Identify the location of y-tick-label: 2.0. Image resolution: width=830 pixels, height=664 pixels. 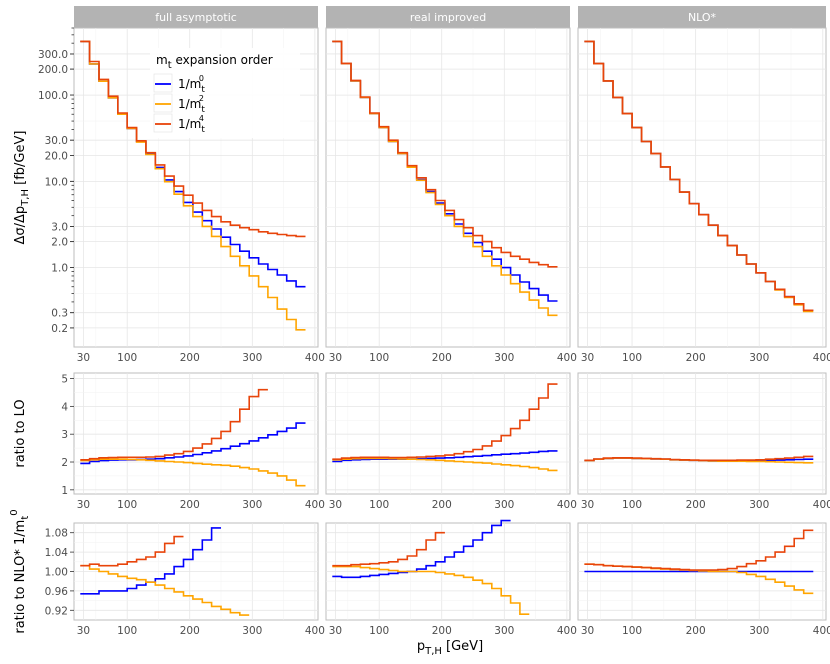
(59, 243).